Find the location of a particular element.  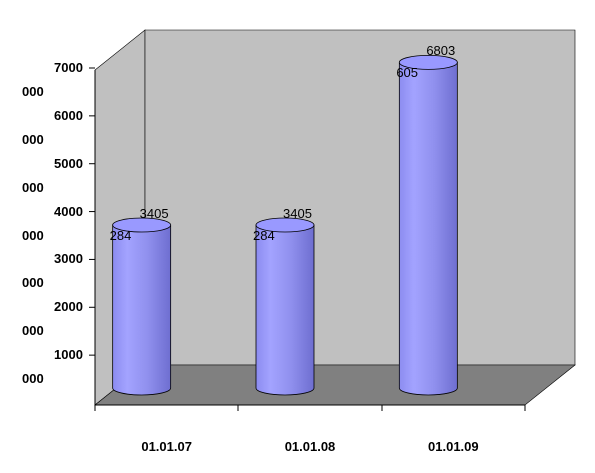

y-tick-label: 7000 000 is located at coordinates (52, 79).